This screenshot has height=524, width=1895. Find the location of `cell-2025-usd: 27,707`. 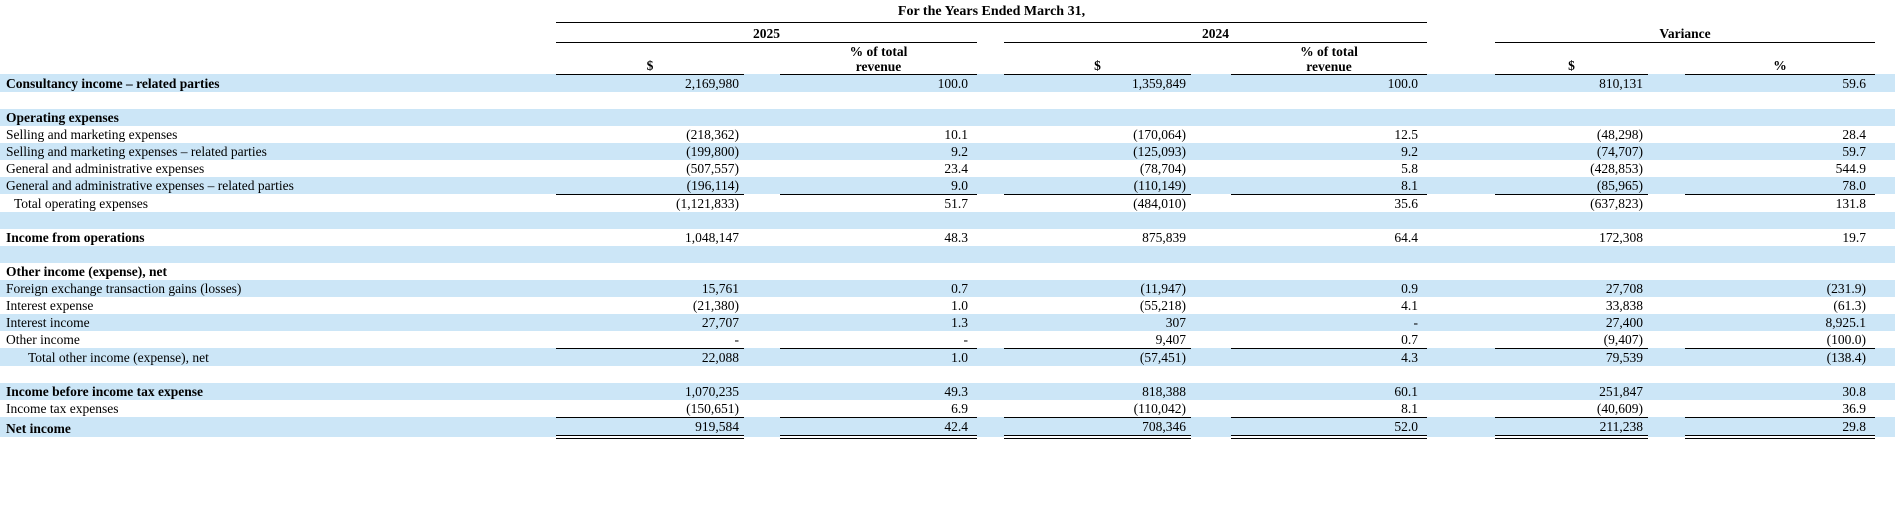

cell-2025-usd: 27,707 is located at coordinates (720, 322).